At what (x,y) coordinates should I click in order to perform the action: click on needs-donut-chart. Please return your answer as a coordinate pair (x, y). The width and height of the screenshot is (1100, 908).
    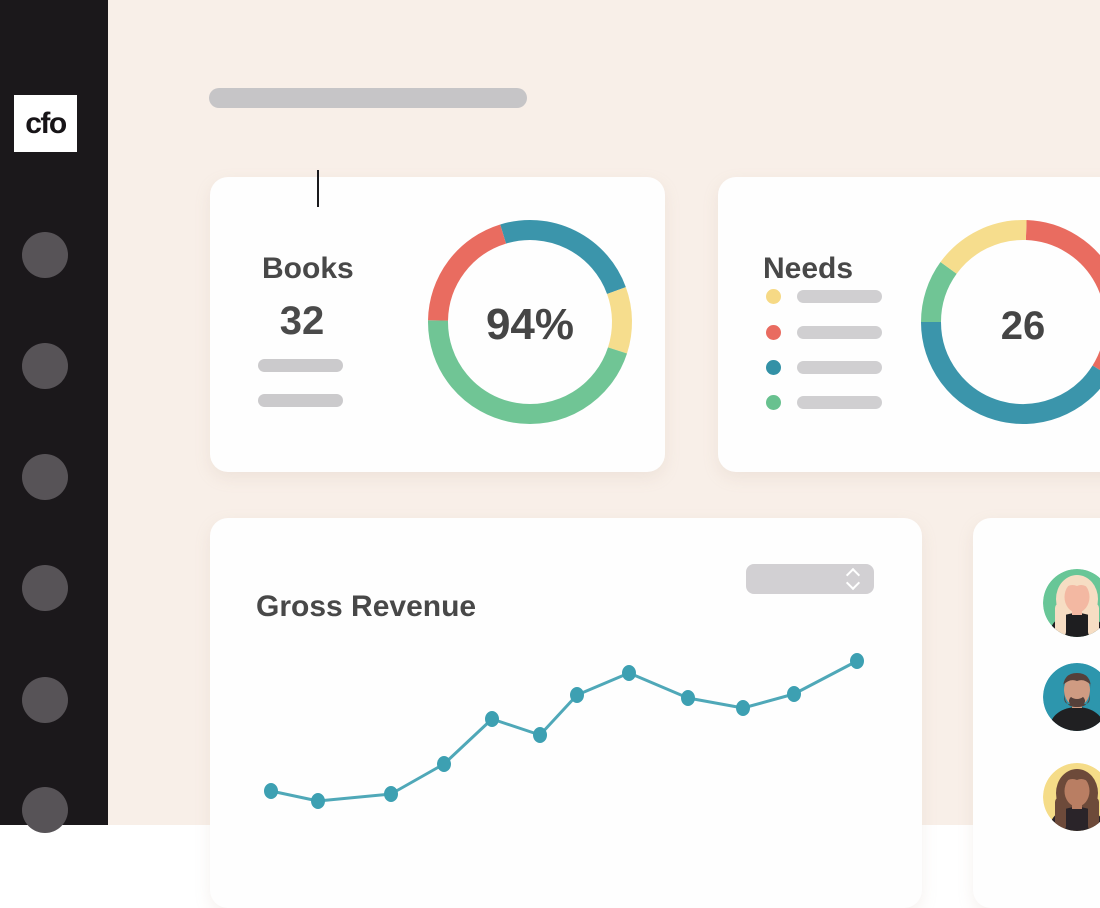
    Looking at the image, I should click on (1010, 322).